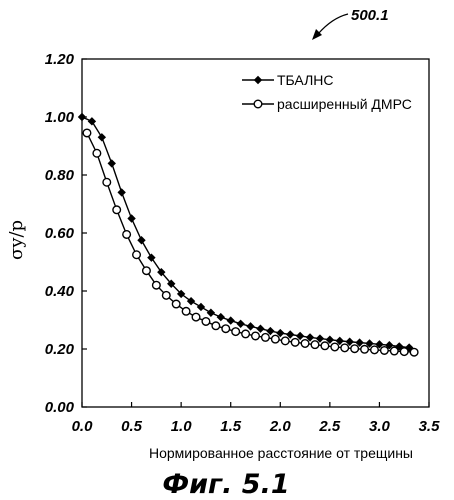  Describe the element at coordinates (60, 407) in the screenshot. I see `y-tick-label: 0.00` at that location.